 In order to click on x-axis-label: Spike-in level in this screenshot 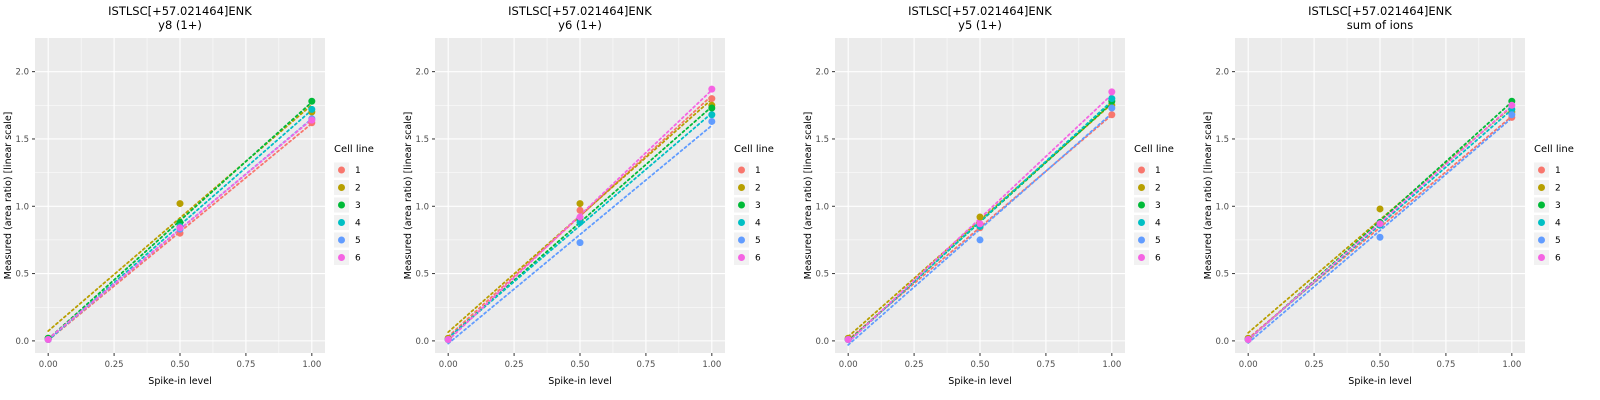, I will do `click(1379, 381)`.